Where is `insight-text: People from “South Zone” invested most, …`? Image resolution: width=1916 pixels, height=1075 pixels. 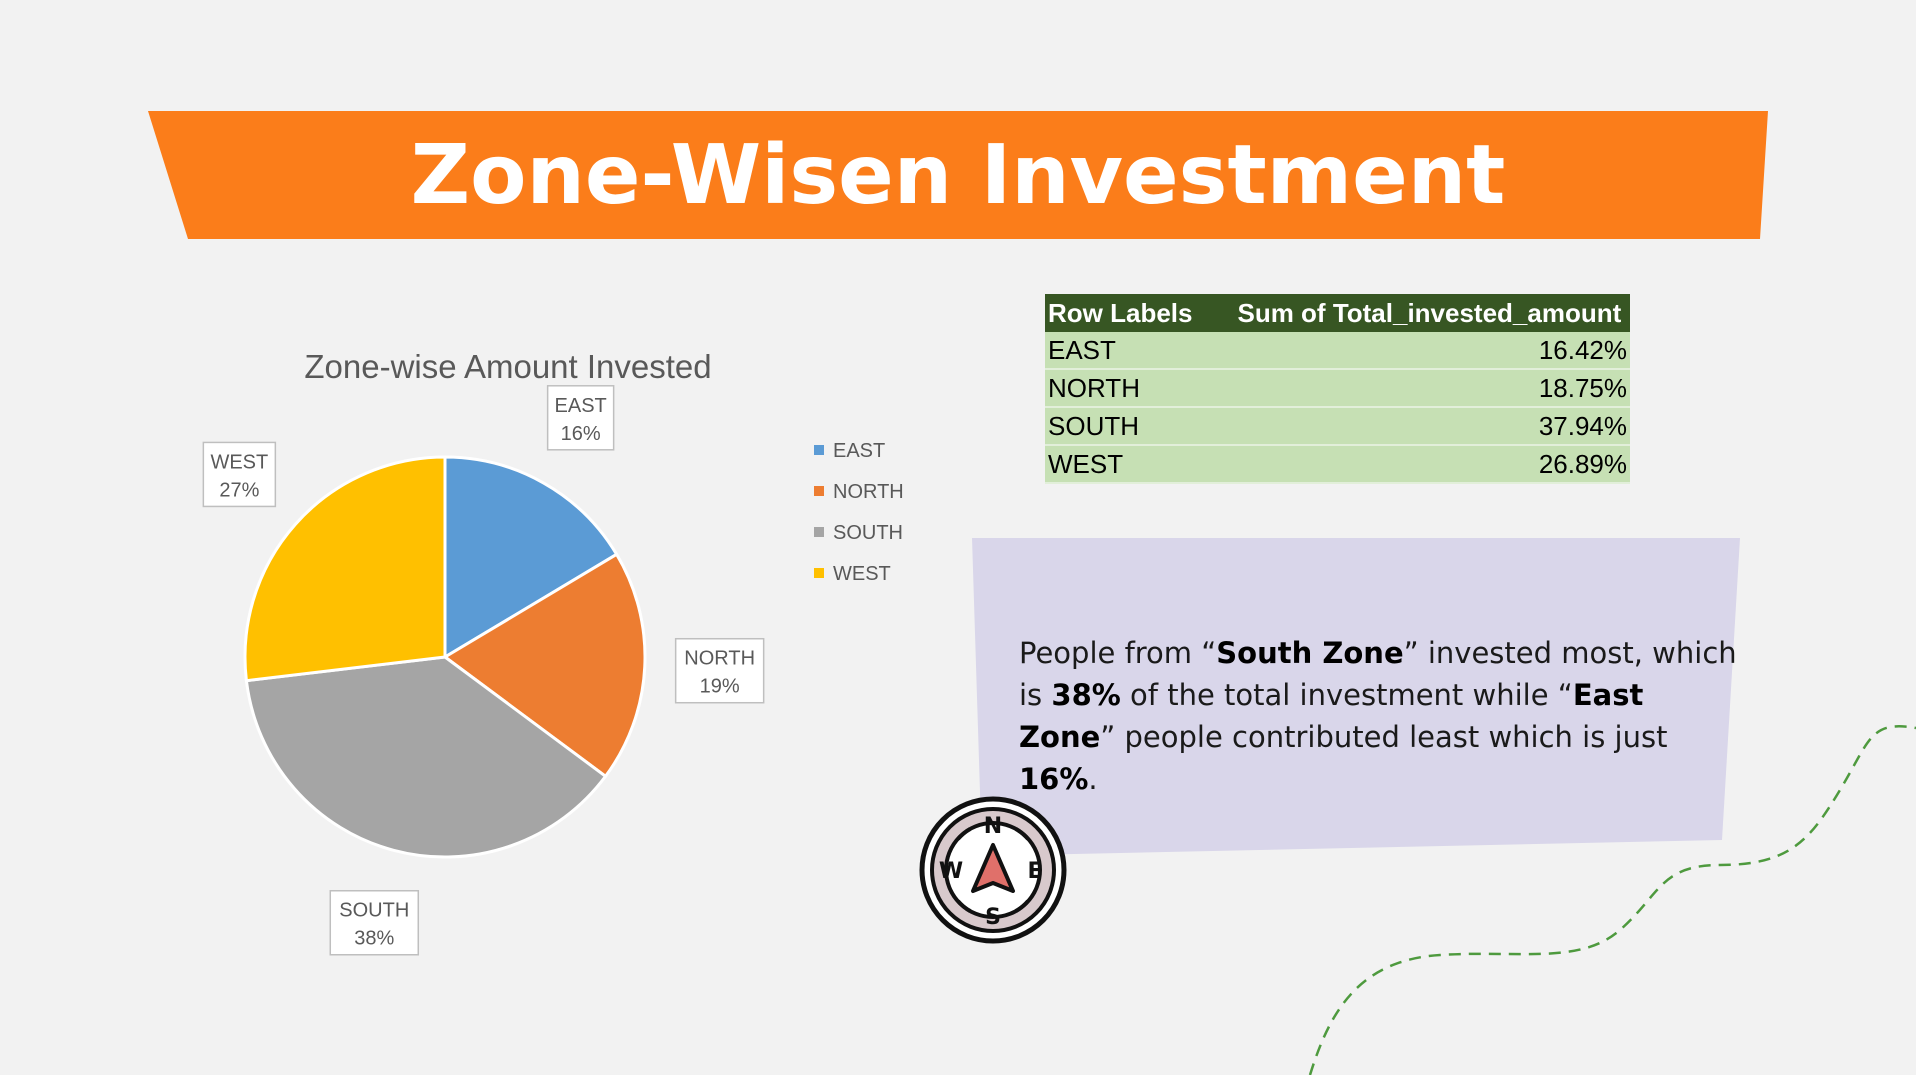 insight-text: People from “South Zone” invested most, … is located at coordinates (1379, 716).